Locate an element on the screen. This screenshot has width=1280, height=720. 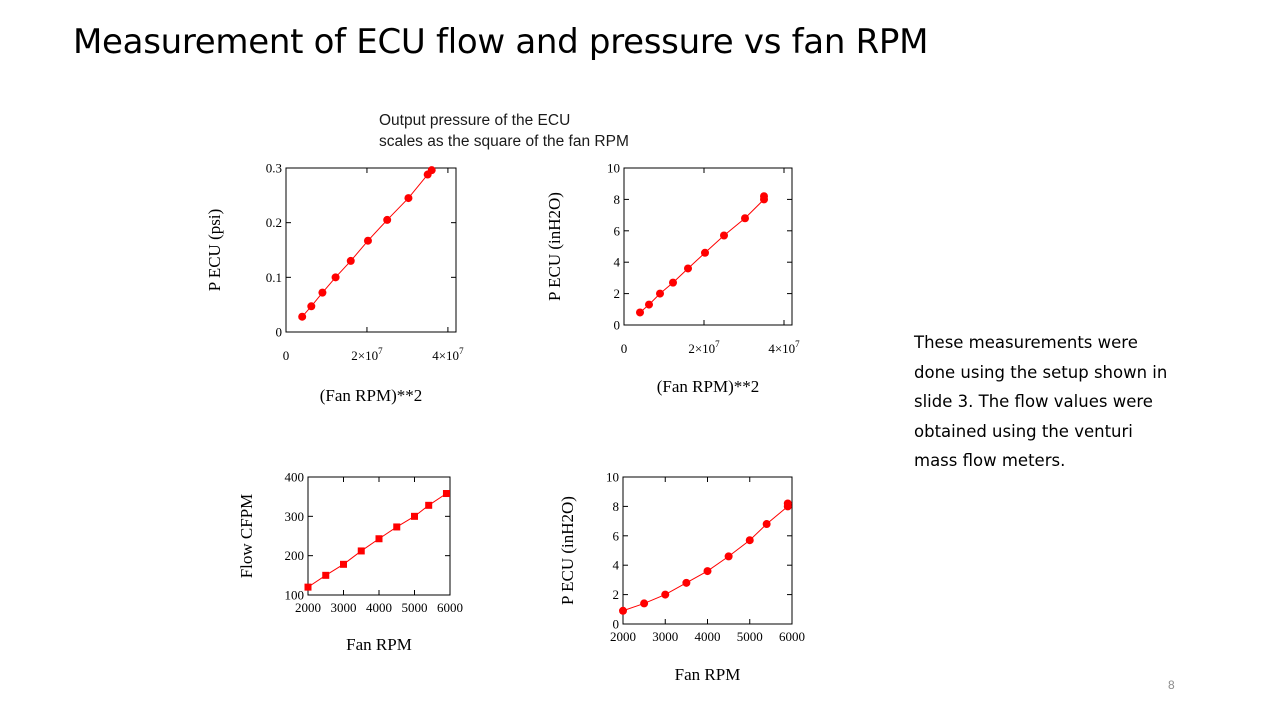
y-tick-label: 300 is located at coordinates (295, 516).